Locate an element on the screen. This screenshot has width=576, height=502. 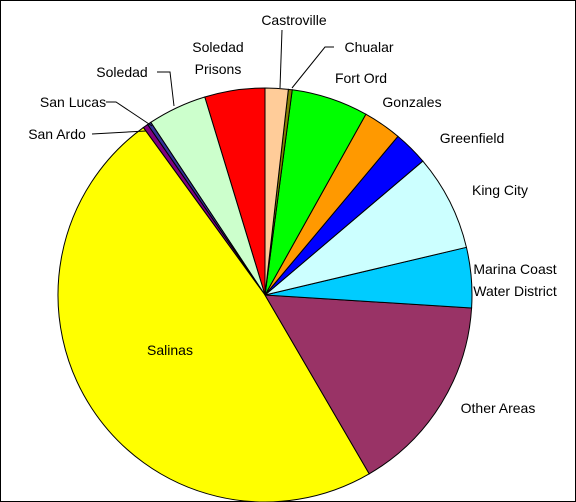
slice-label: Greenfield is located at coordinates (472, 138).